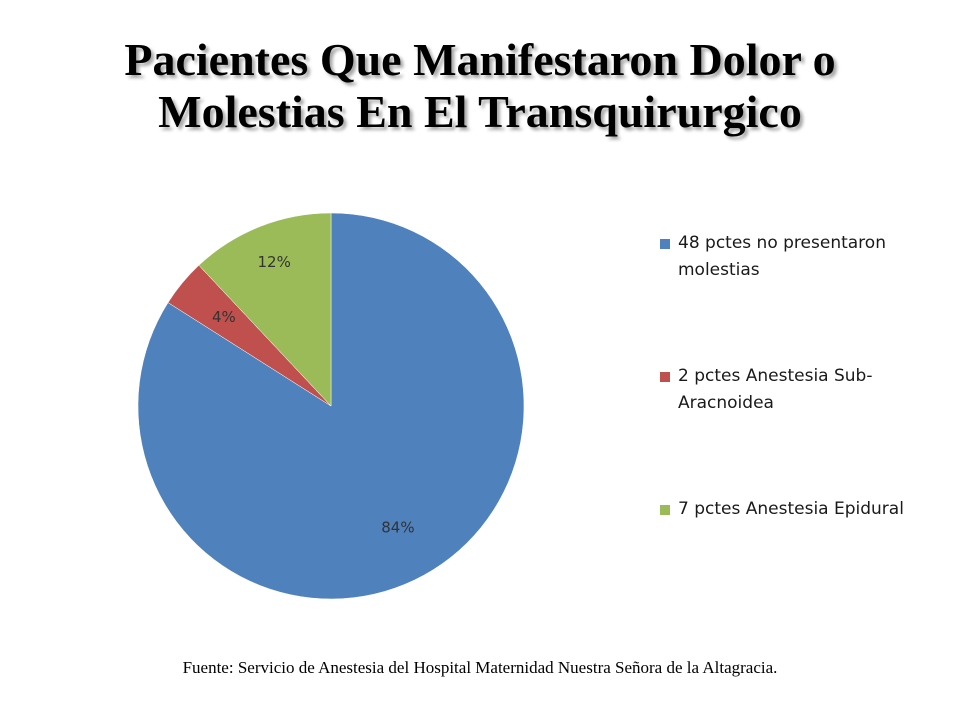 Image resolution: width=960 pixels, height=720 pixels. I want to click on legend-item-epidural: 7 pctes Anestesia Epidural, so click(805, 509).